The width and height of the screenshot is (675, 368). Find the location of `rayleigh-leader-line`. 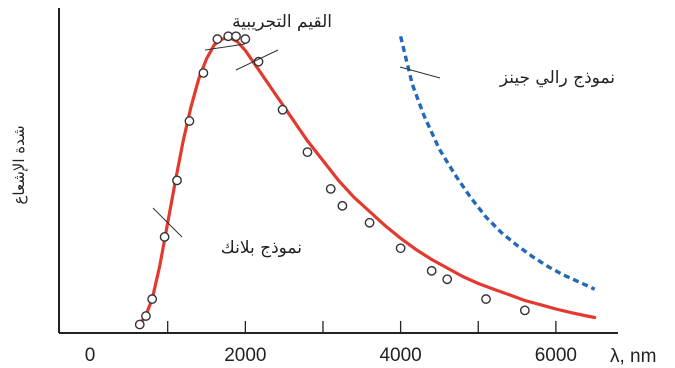

rayleigh-leader-line is located at coordinates (420, 72).